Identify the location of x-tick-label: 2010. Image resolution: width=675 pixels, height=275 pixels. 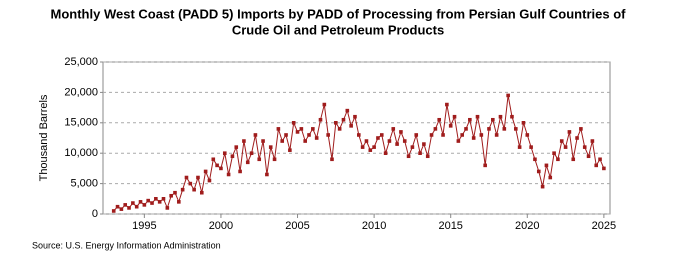
(374, 226).